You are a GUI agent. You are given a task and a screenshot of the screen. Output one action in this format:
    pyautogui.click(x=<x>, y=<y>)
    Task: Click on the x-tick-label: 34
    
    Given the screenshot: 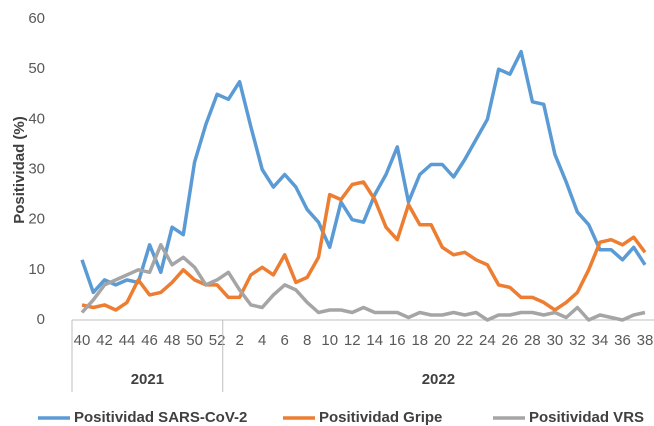 What is the action you would take?
    pyautogui.click(x=600, y=340)
    